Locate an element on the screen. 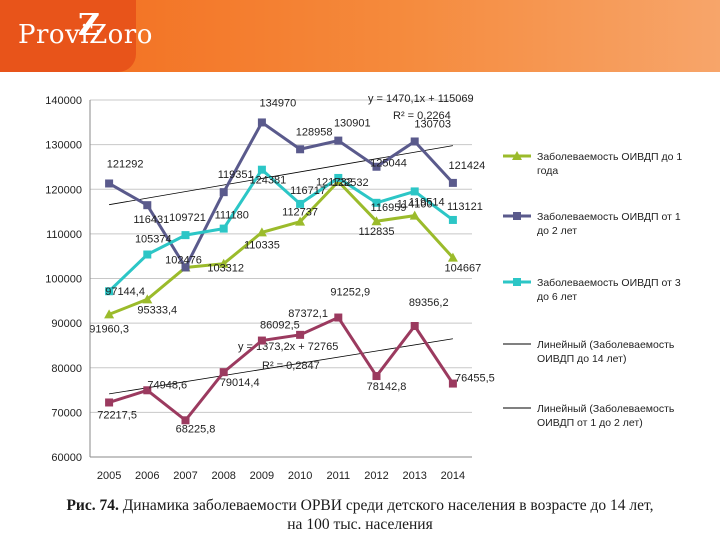  data-label: 95333,4 is located at coordinates (157, 310).